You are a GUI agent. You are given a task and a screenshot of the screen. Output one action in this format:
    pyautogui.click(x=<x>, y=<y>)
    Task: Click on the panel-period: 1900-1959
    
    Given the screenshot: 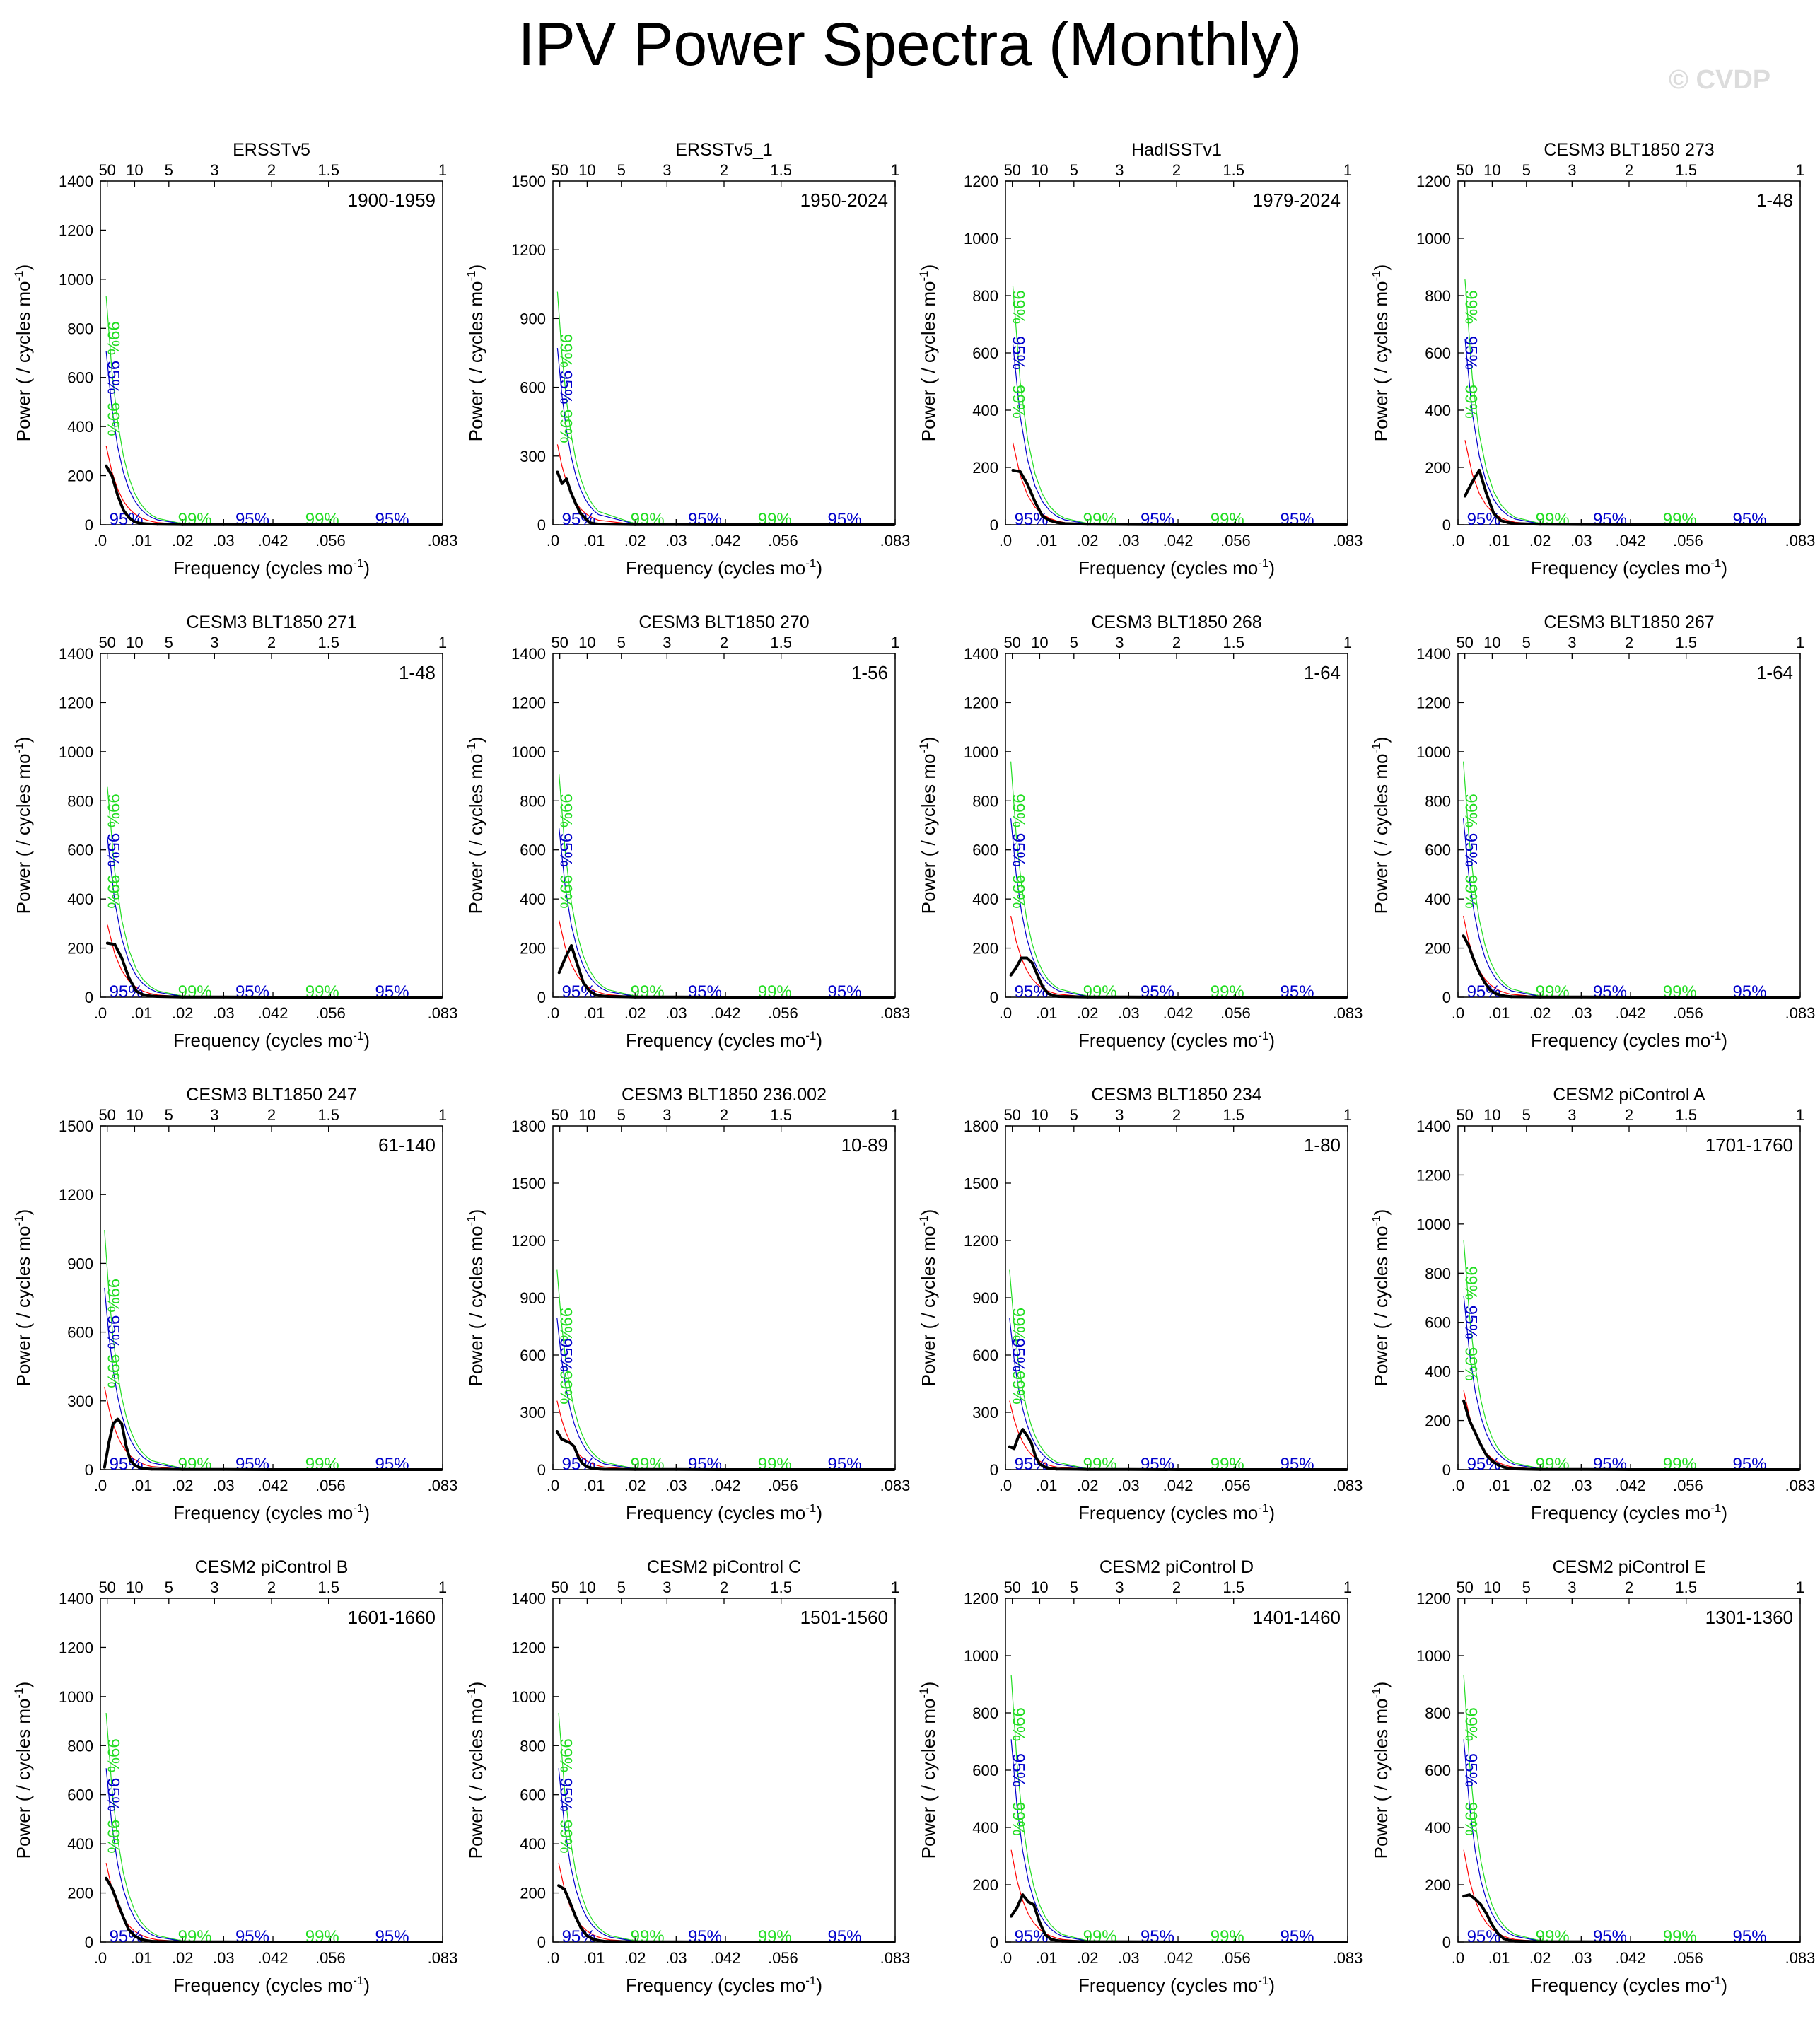 What is the action you would take?
    pyautogui.click(x=392, y=201)
    